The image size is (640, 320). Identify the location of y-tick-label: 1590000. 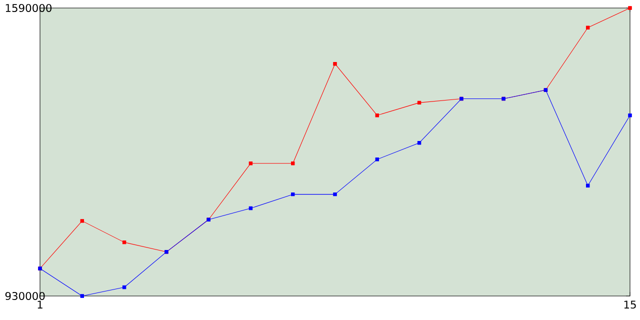
(29, 8).